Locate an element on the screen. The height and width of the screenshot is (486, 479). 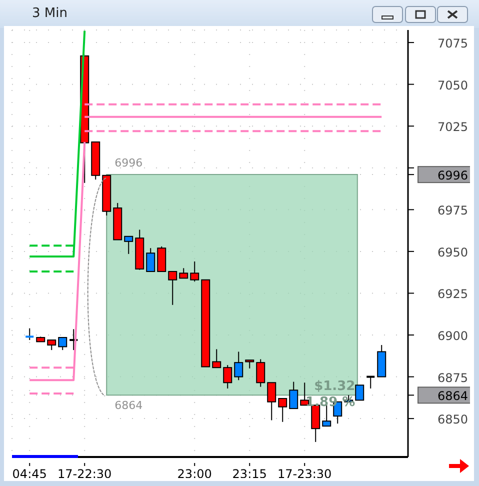
y-tick-label: 7025 is located at coordinates (452, 127).